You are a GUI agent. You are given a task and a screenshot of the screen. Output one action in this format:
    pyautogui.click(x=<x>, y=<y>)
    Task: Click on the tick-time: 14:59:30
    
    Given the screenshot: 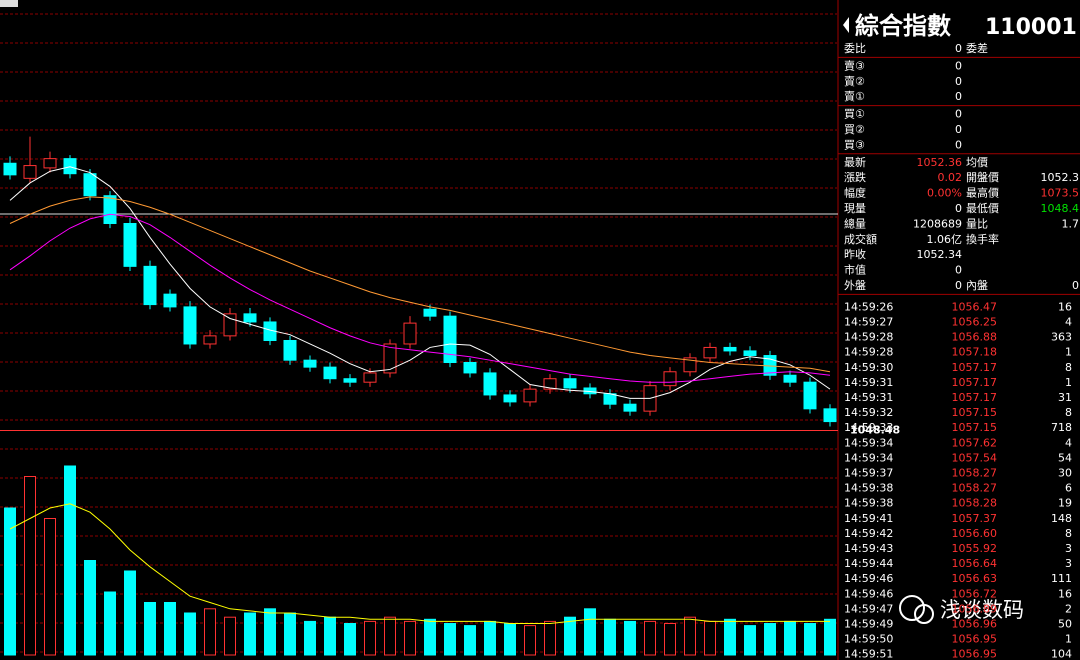 What is the action you would take?
    pyautogui.click(x=868, y=367)
    